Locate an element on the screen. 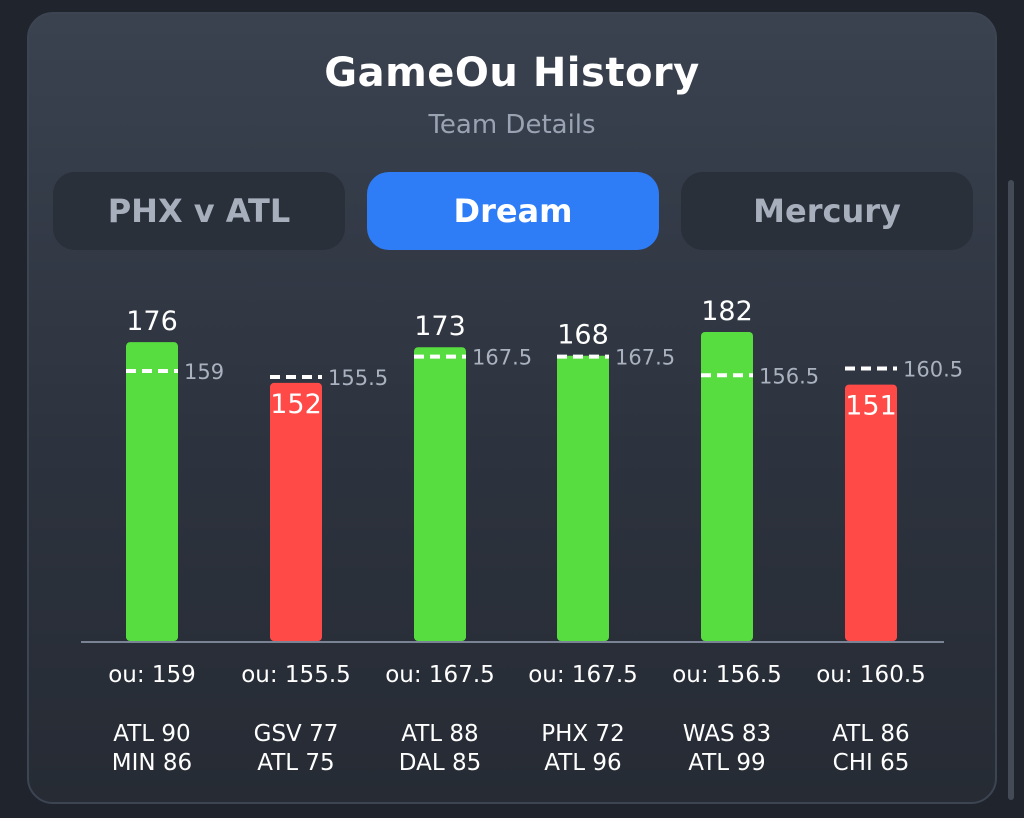 The image size is (1024, 818). ou-label: ou: 160.5 is located at coordinates (871, 675).